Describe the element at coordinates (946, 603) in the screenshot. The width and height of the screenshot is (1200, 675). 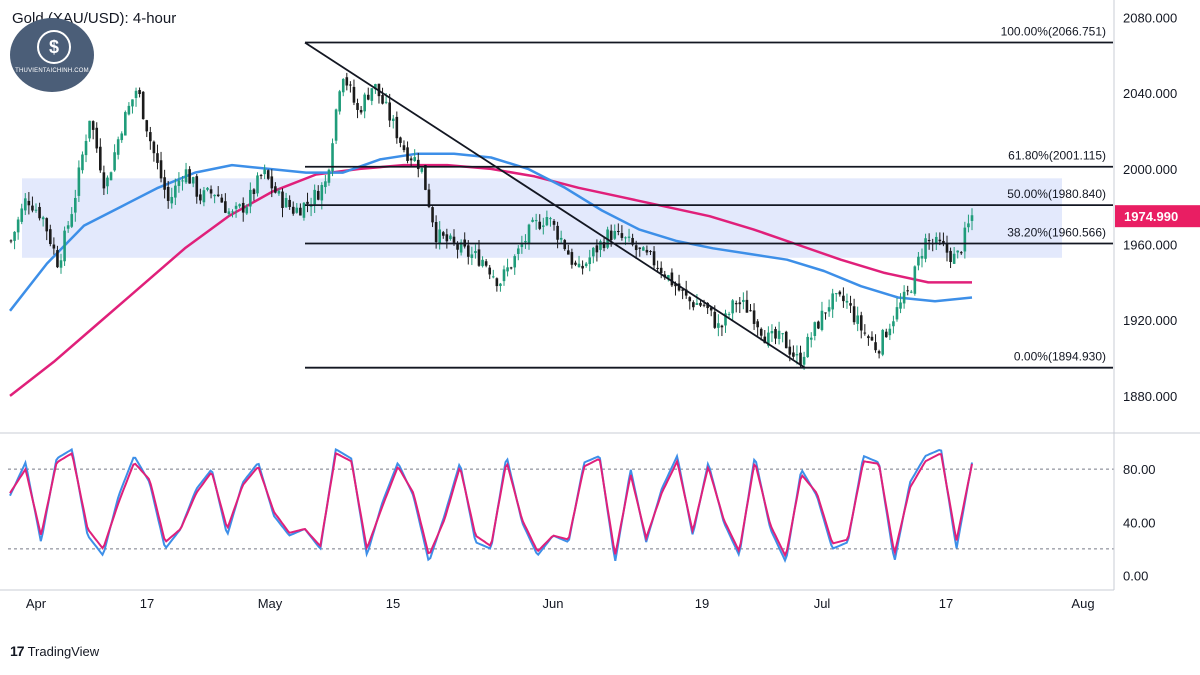
I see `time-tick-label: 17` at that location.